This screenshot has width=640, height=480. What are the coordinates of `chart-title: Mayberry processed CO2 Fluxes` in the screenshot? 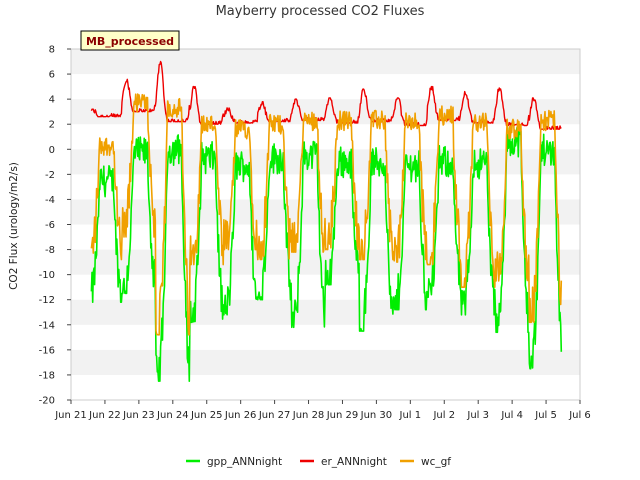 It's located at (320, 11).